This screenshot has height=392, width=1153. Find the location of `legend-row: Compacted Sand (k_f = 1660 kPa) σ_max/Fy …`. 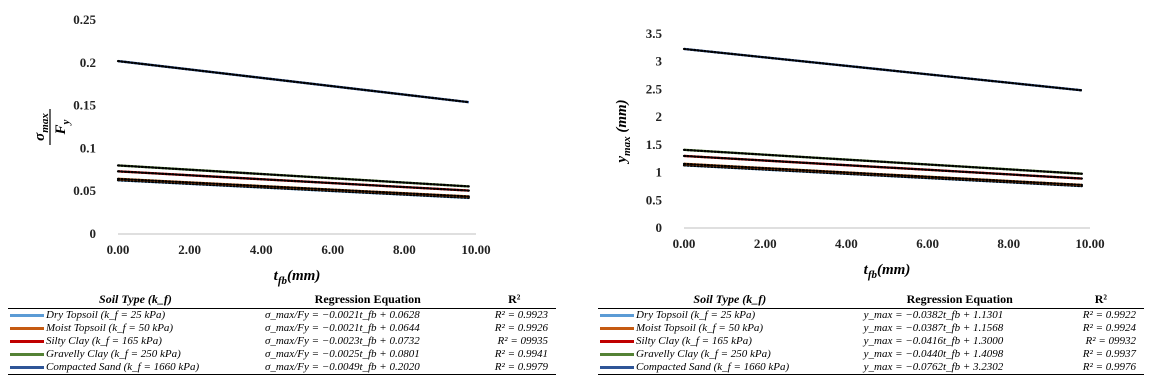

legend-row: Compacted Sand (k_f = 1660 kPa) σ_max/Fy … is located at coordinates (282, 368).